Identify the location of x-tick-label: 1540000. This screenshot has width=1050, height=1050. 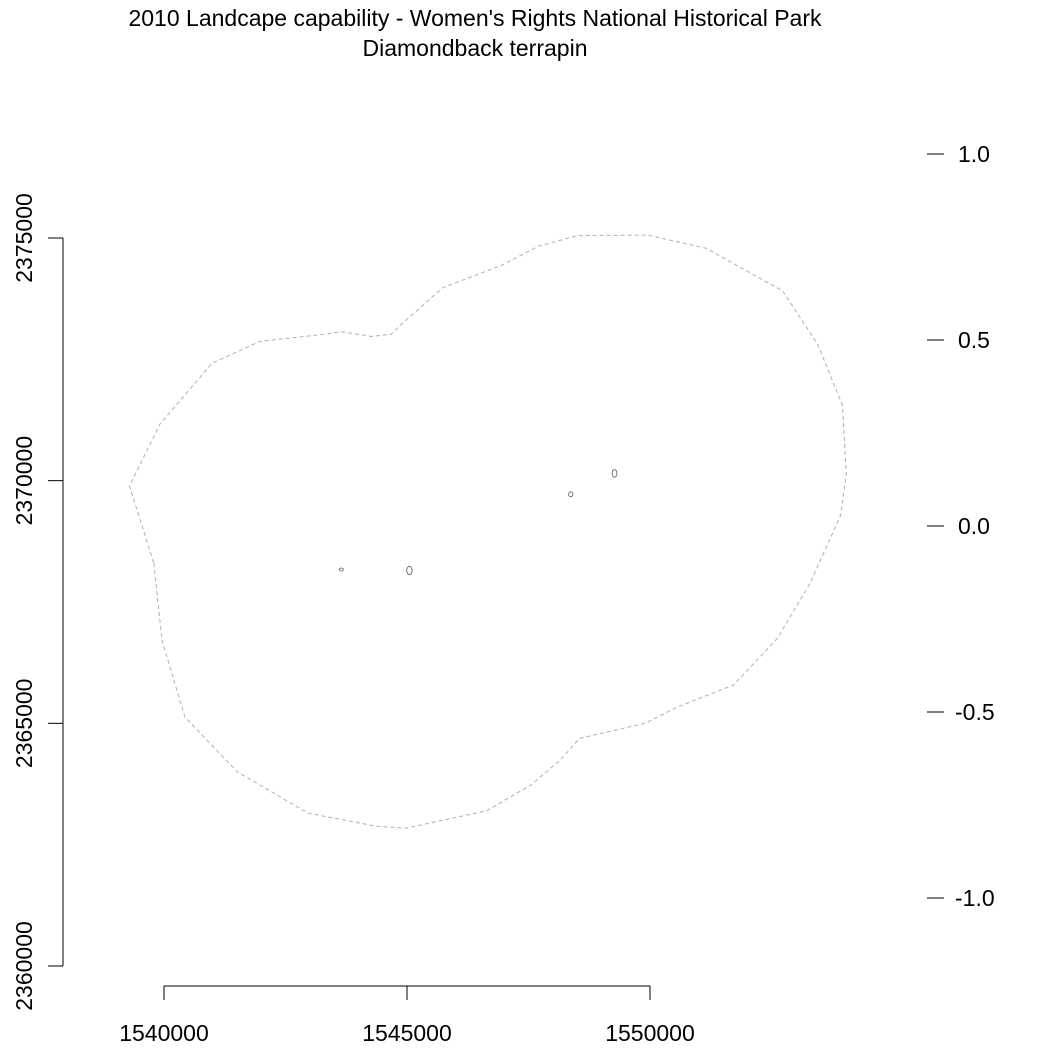
(164, 1033).